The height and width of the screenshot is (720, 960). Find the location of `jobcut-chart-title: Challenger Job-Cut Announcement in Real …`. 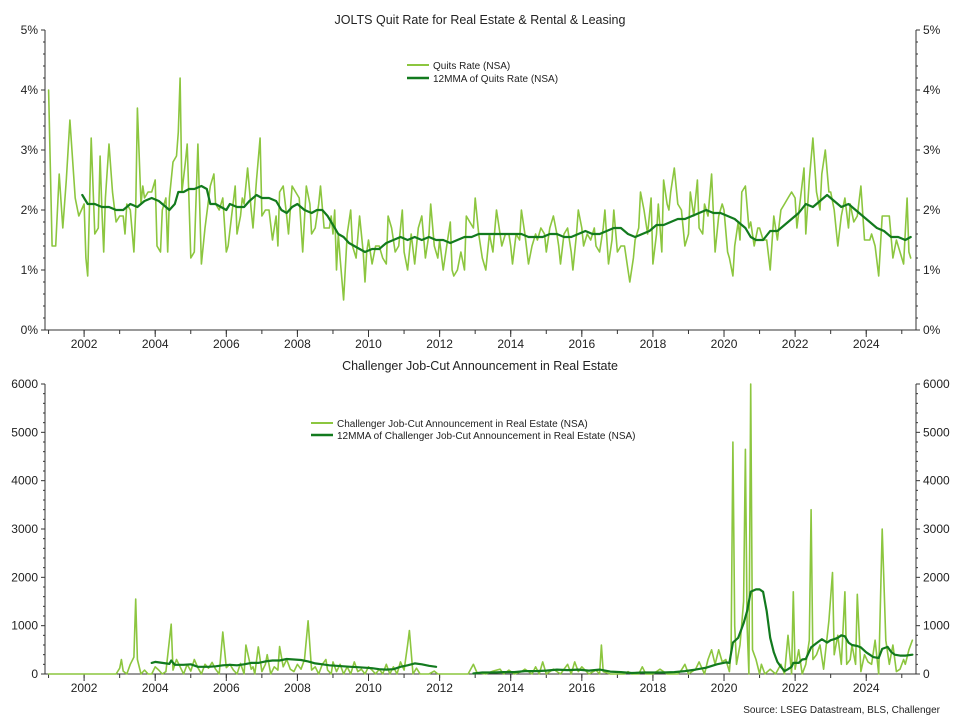

jobcut-chart-title: Challenger Job-Cut Announcement in Real … is located at coordinates (480, 366).